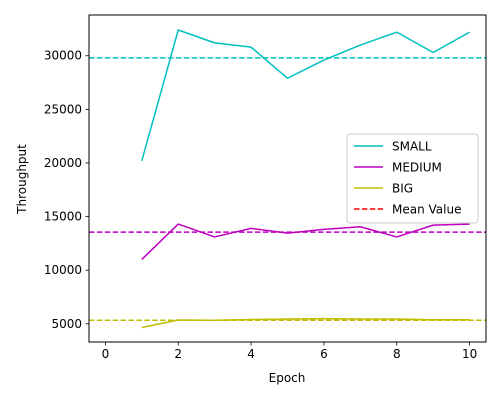  Describe the element at coordinates (469, 354) in the screenshot. I see `x-tick-label: 10` at that location.